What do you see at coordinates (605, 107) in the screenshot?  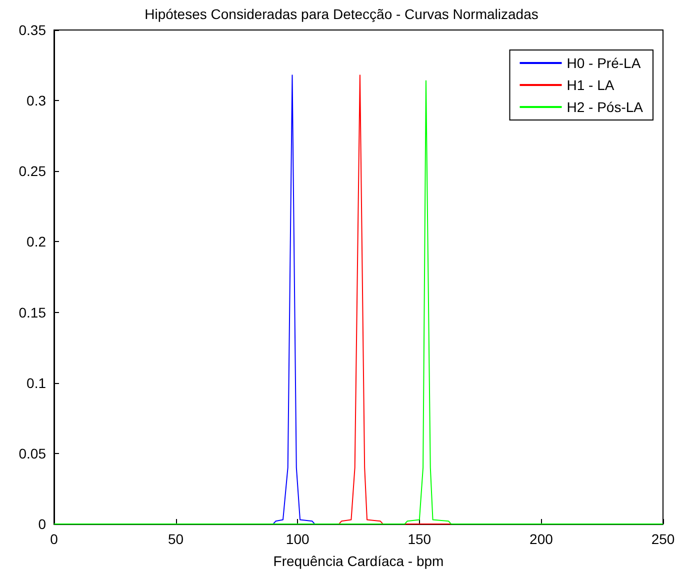 I see `legend-label: H2 - Pós-LA` at bounding box center [605, 107].